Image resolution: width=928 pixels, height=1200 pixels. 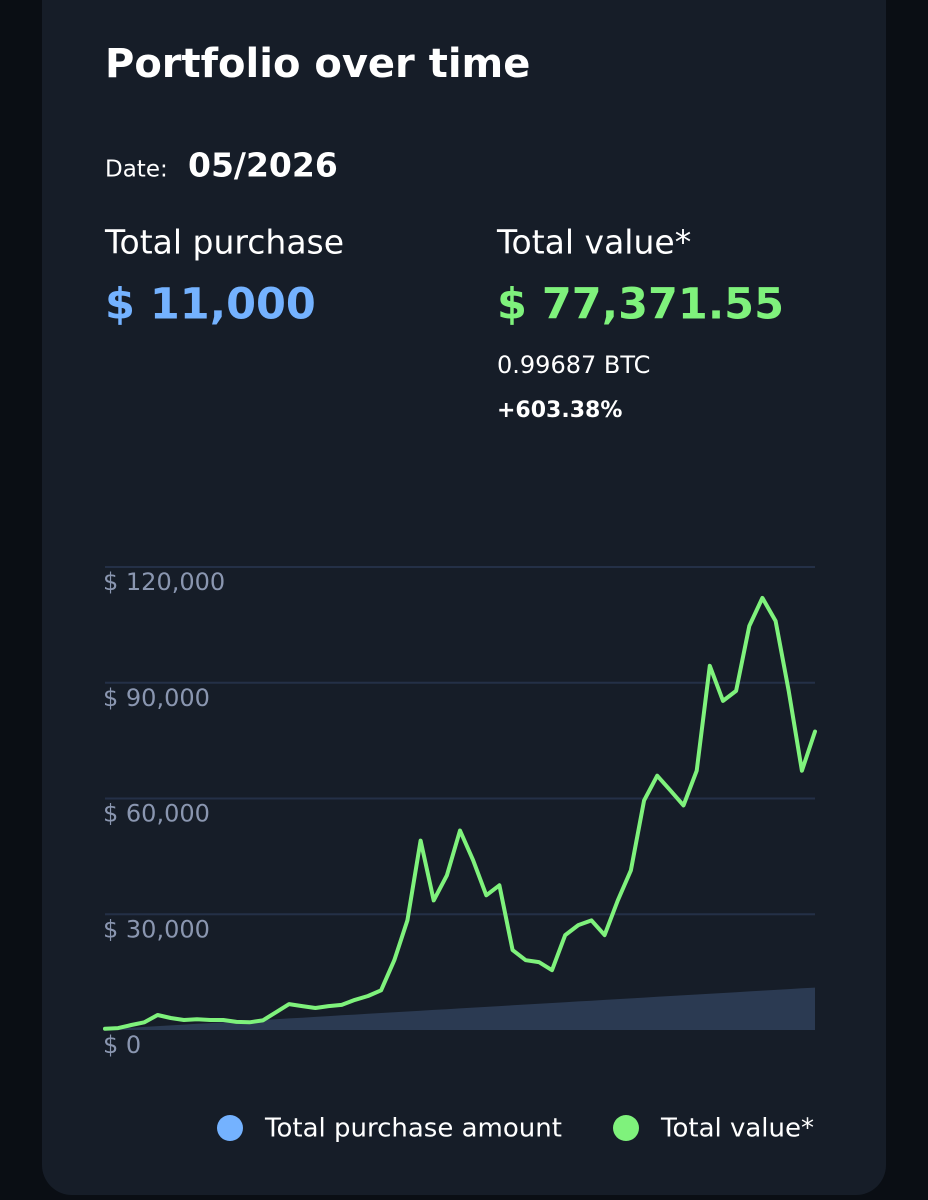 I want to click on value-value: $ 77,371.55, so click(x=640, y=305).